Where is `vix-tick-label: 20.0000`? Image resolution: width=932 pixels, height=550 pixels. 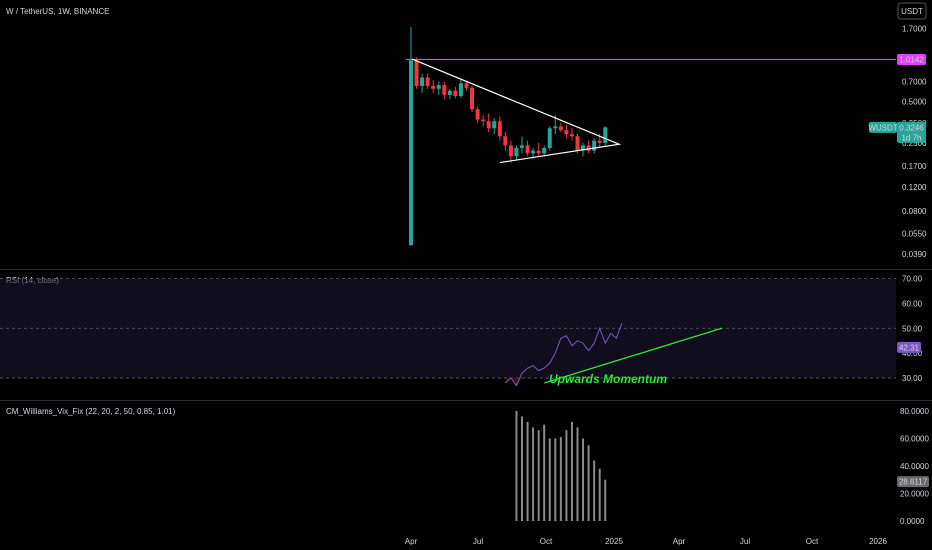 vix-tick-label: 20.0000 is located at coordinates (914, 493).